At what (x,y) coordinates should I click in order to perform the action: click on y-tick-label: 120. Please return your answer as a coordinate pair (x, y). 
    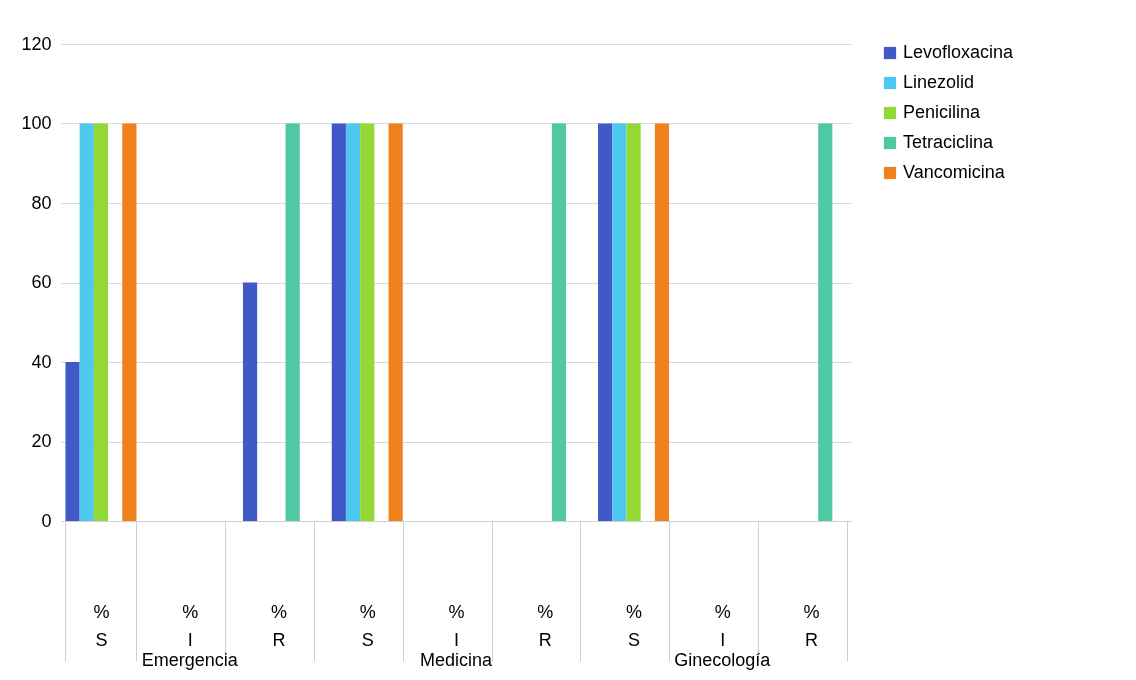
    Looking at the image, I should click on (36, 43).